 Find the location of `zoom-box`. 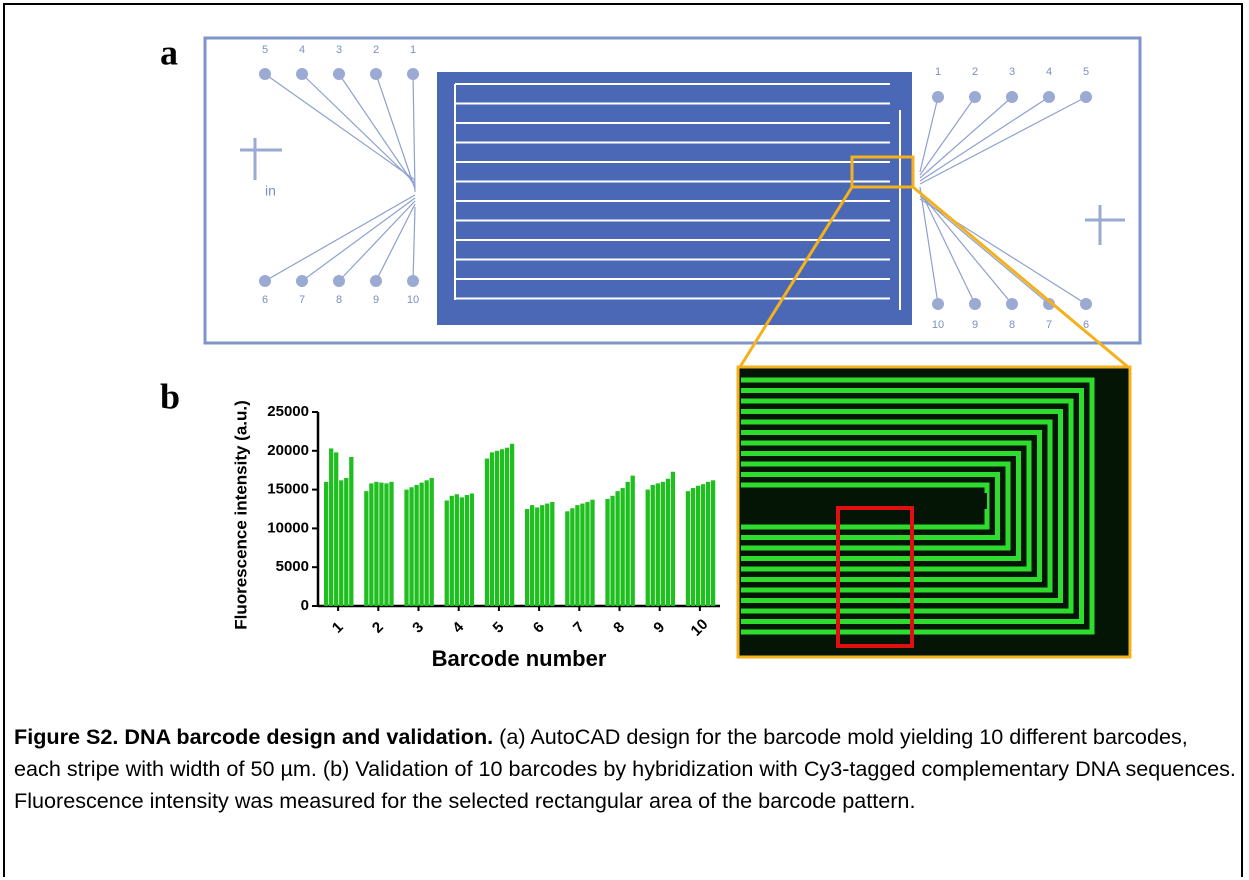

zoom-box is located at coordinates (882, 172).